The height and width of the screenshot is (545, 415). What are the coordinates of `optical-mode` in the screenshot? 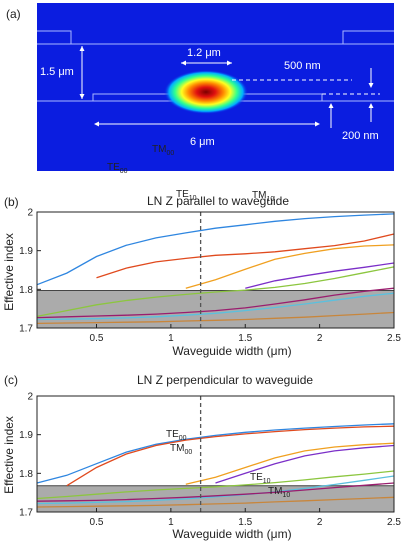 It's located at (206, 92).